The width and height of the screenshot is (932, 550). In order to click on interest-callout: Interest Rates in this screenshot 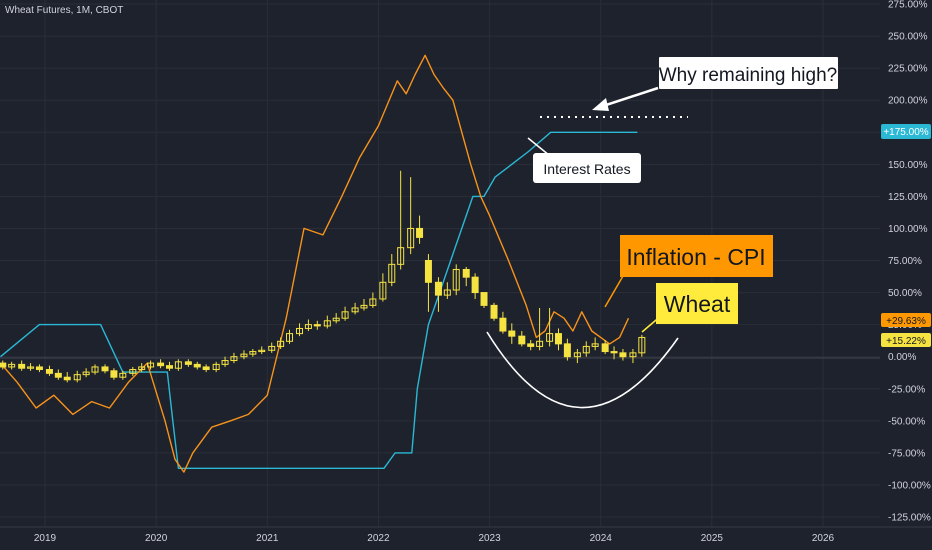, I will do `click(587, 168)`.